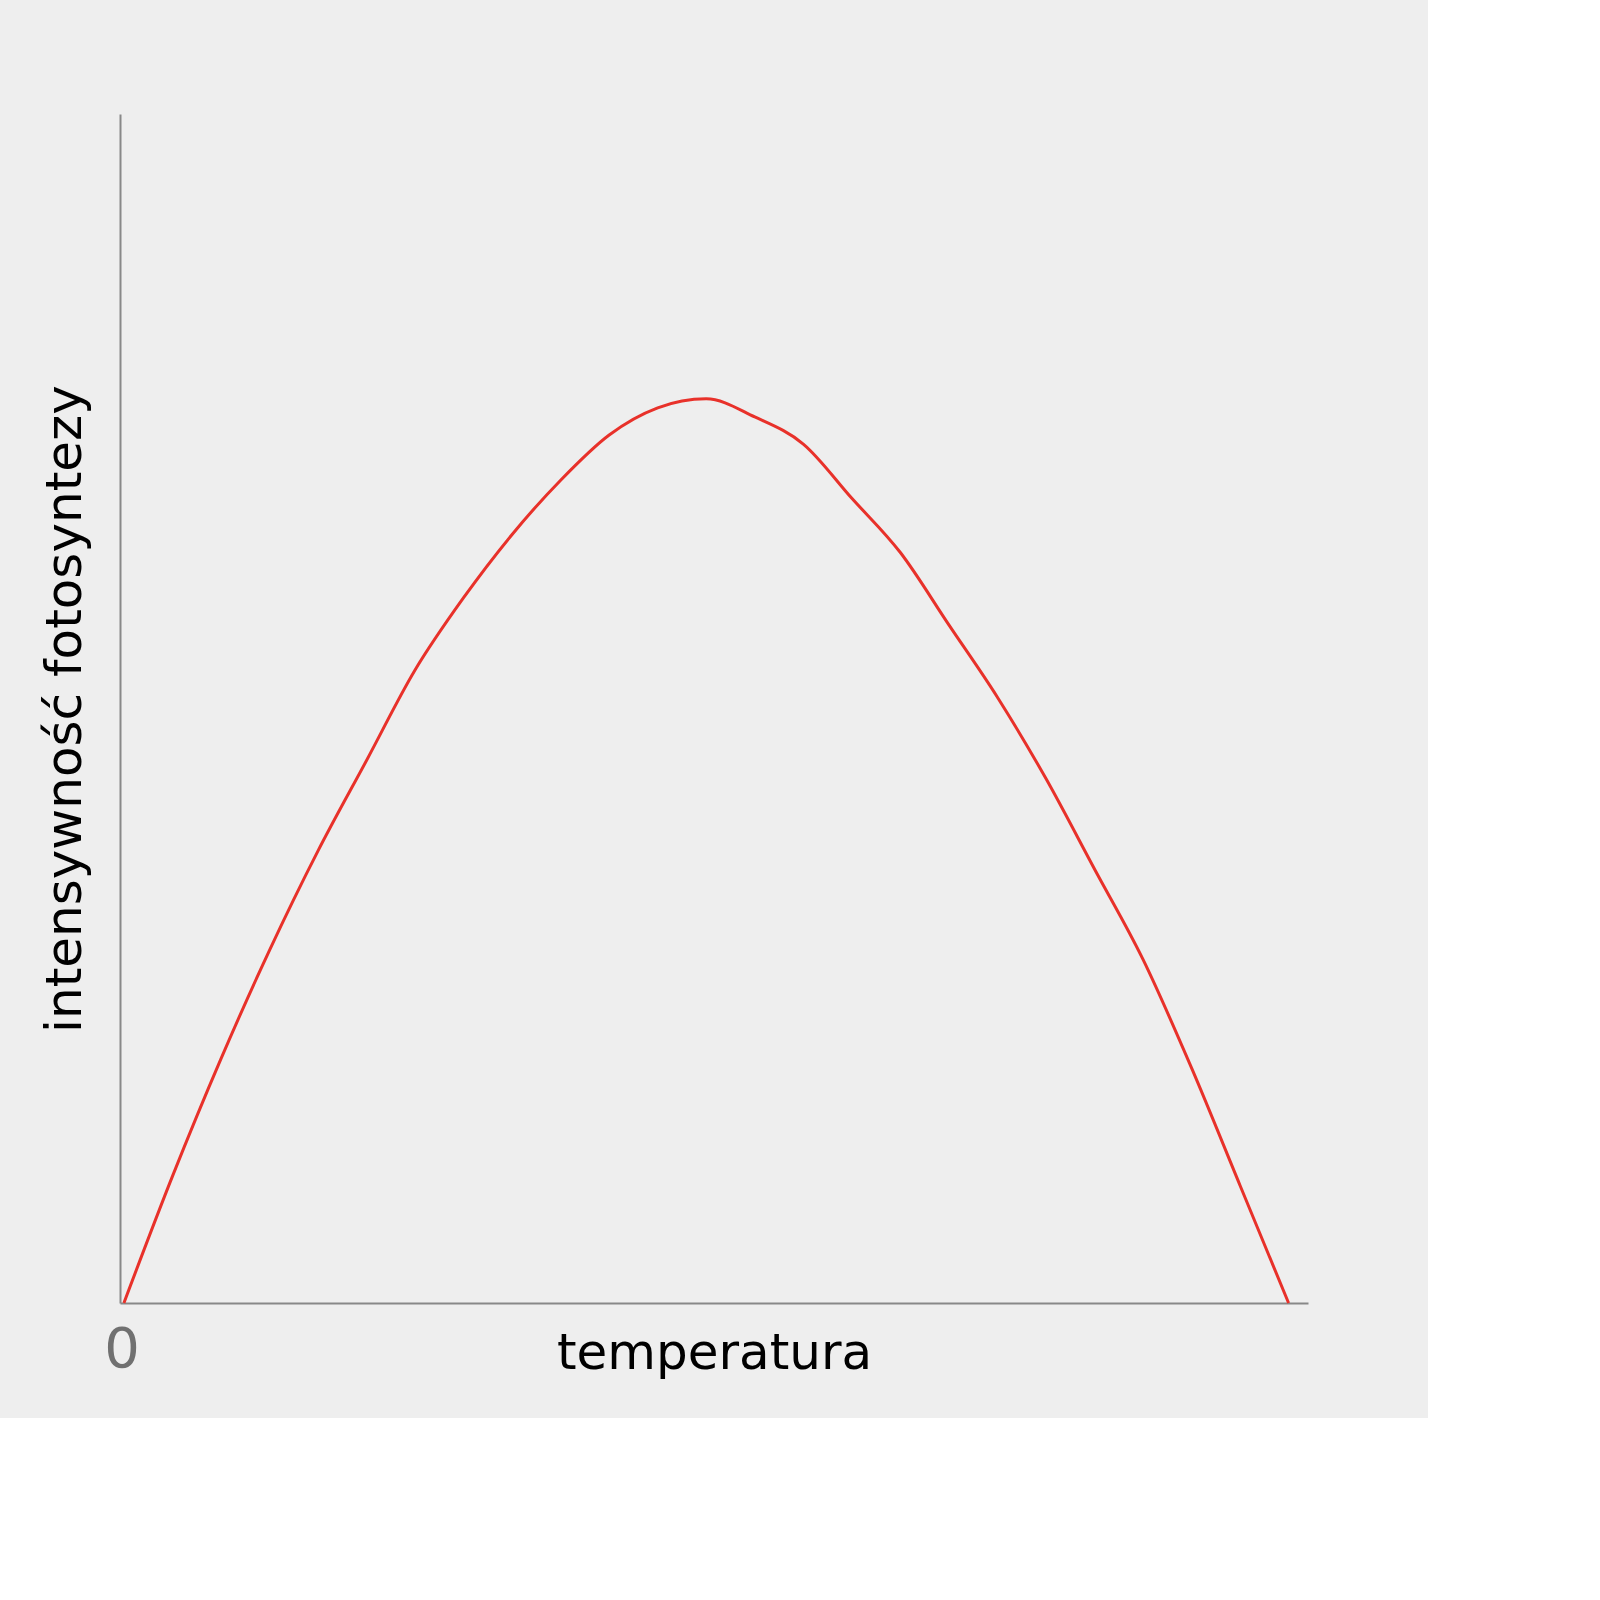 Image resolution: width=1600 pixels, height=1600 pixels. Describe the element at coordinates (714, 1351) in the screenshot. I see `x-axis-title: temperatura` at that location.